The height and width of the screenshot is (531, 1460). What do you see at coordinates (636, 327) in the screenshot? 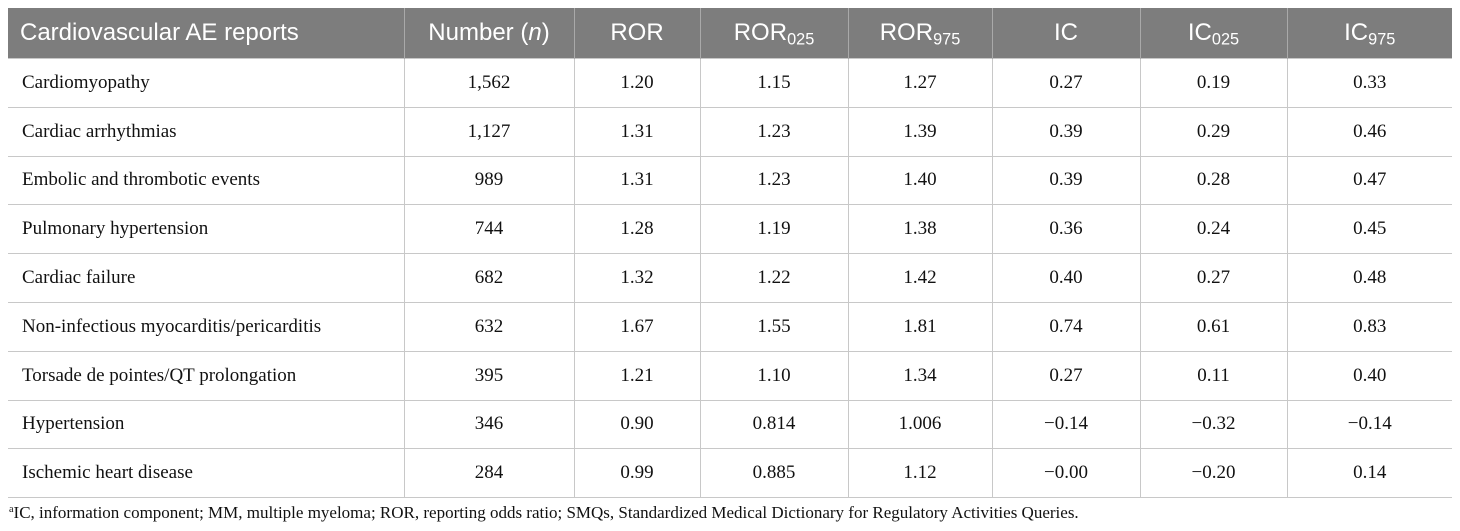
I see `cell-ror: 1.67` at bounding box center [636, 327].